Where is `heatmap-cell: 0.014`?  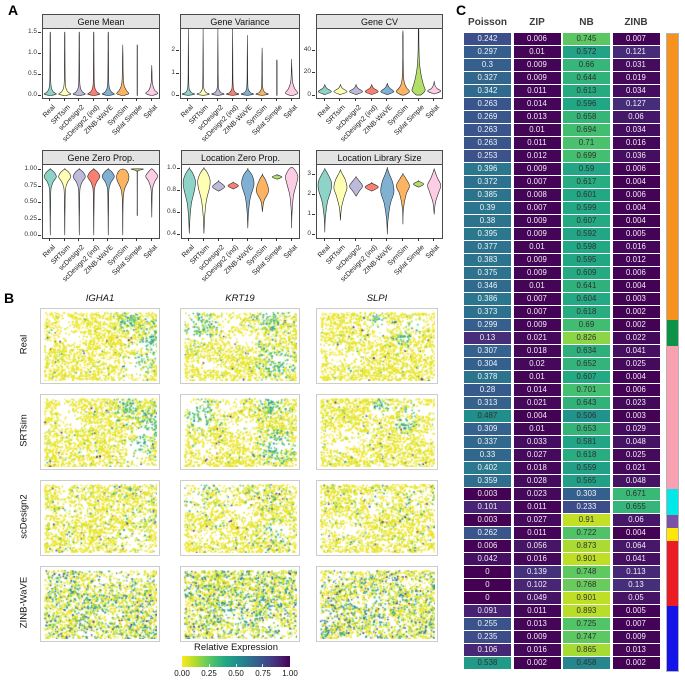
heatmap-cell: 0.014 is located at coordinates (537, 390).